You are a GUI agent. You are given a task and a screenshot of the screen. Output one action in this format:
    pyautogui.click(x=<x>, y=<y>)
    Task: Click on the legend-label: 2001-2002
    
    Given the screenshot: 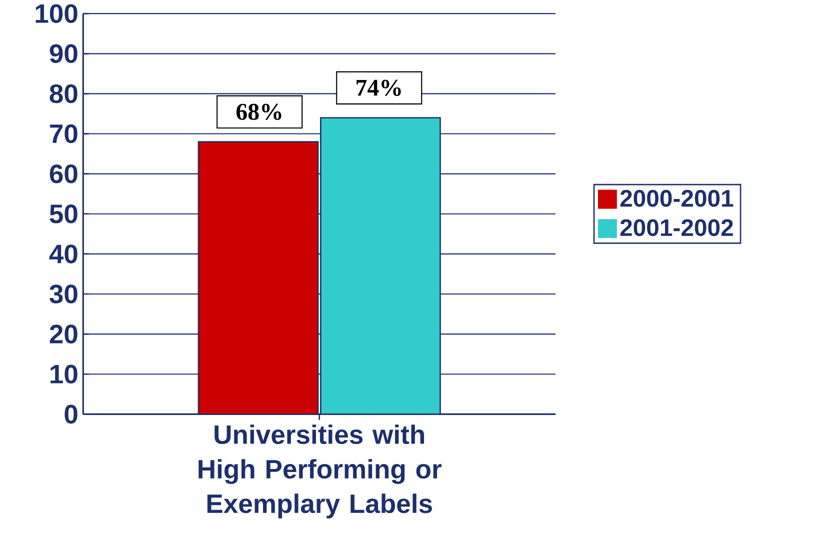 What is the action you would take?
    pyautogui.click(x=676, y=227)
    